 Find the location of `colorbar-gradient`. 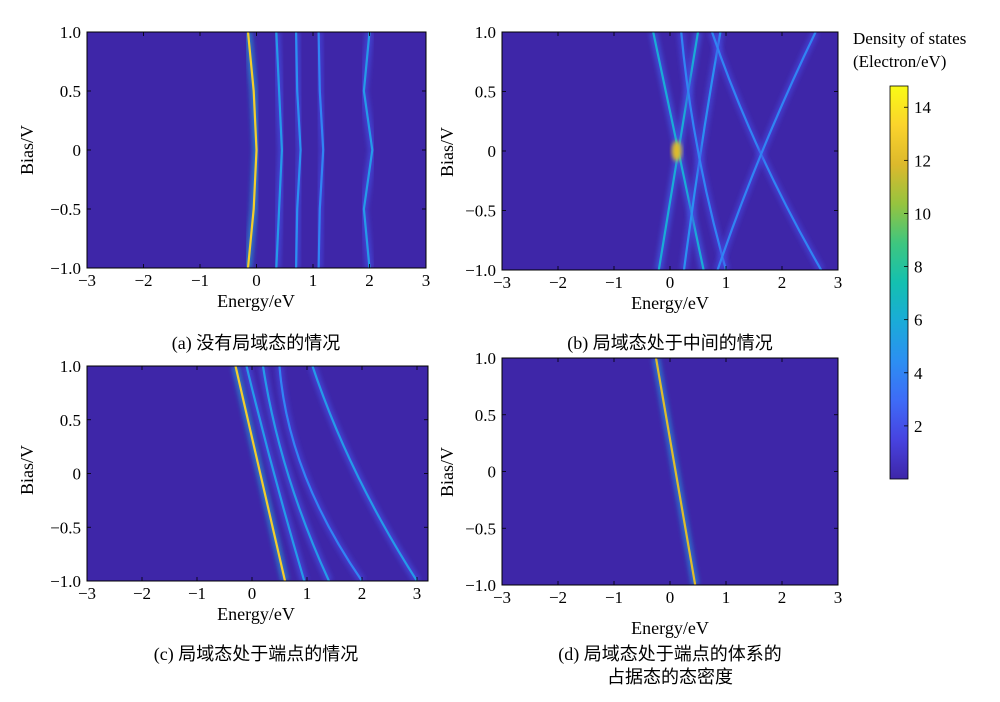

colorbar-gradient is located at coordinates (899, 282).